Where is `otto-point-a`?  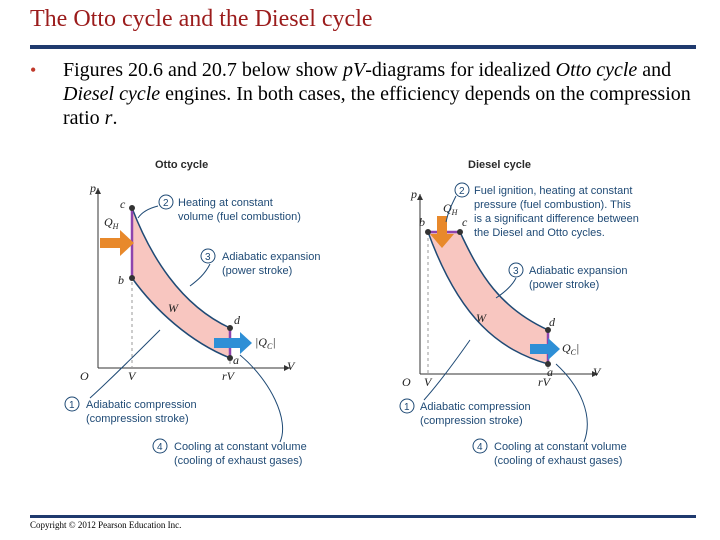 otto-point-a is located at coordinates (230, 358).